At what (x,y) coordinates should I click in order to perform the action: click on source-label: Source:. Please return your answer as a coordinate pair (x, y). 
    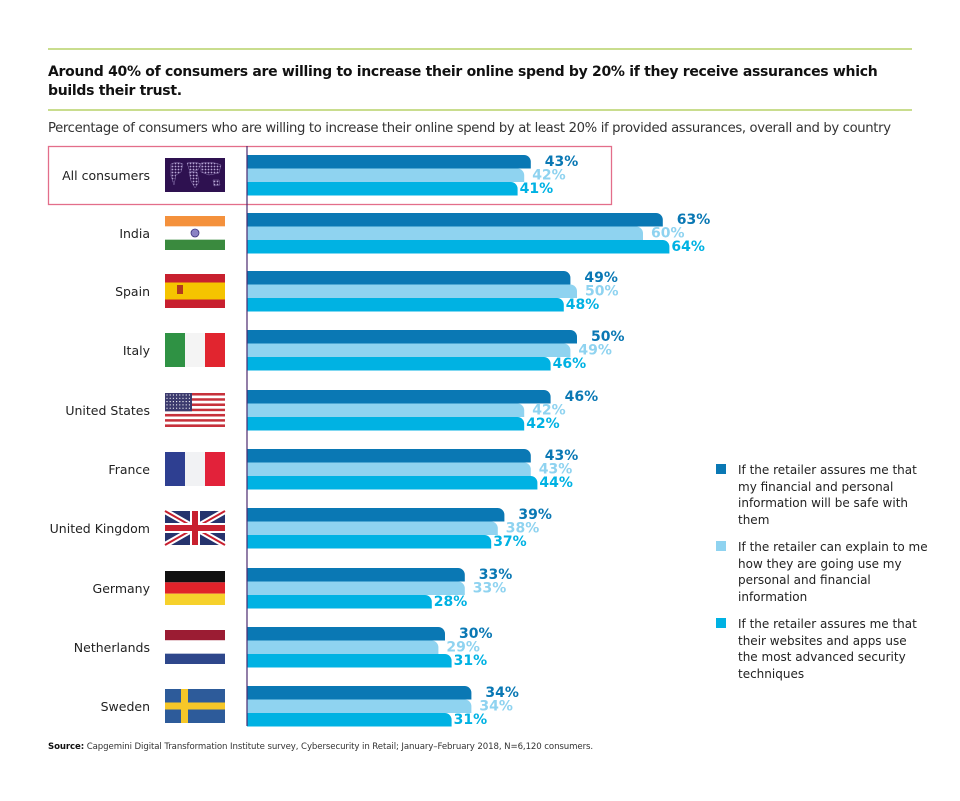
    Looking at the image, I should click on (66, 747).